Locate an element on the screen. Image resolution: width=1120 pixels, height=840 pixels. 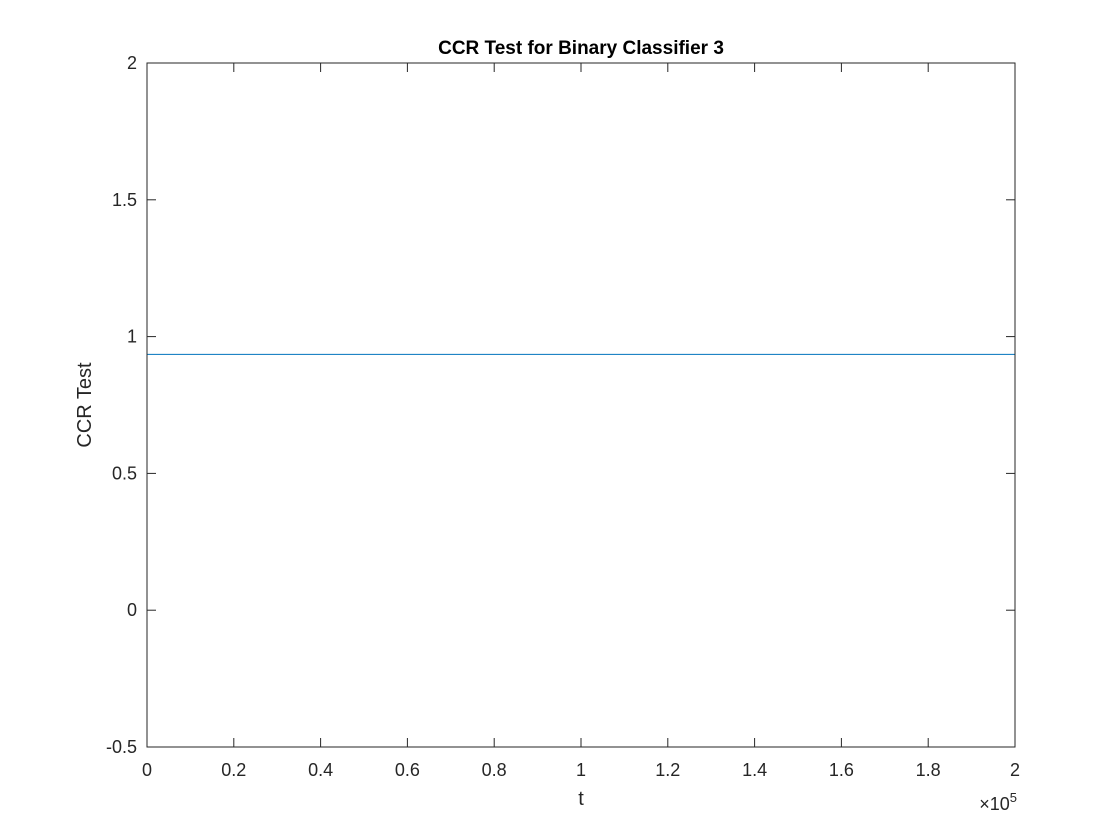
y-tick-label: 2 is located at coordinates (132, 63).